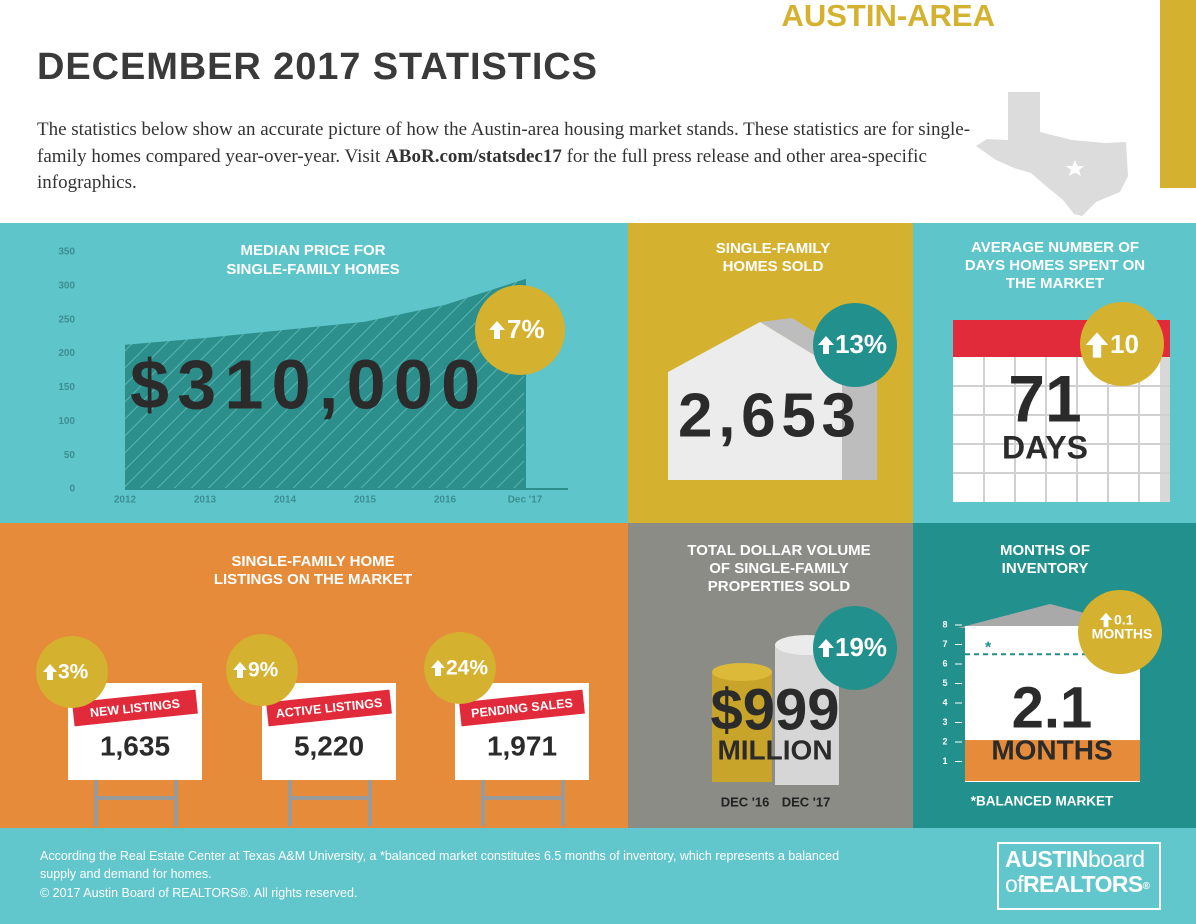 The image size is (1196, 924). I want to click on title: DECEMBER 2017 STATISTICS, so click(317, 67).